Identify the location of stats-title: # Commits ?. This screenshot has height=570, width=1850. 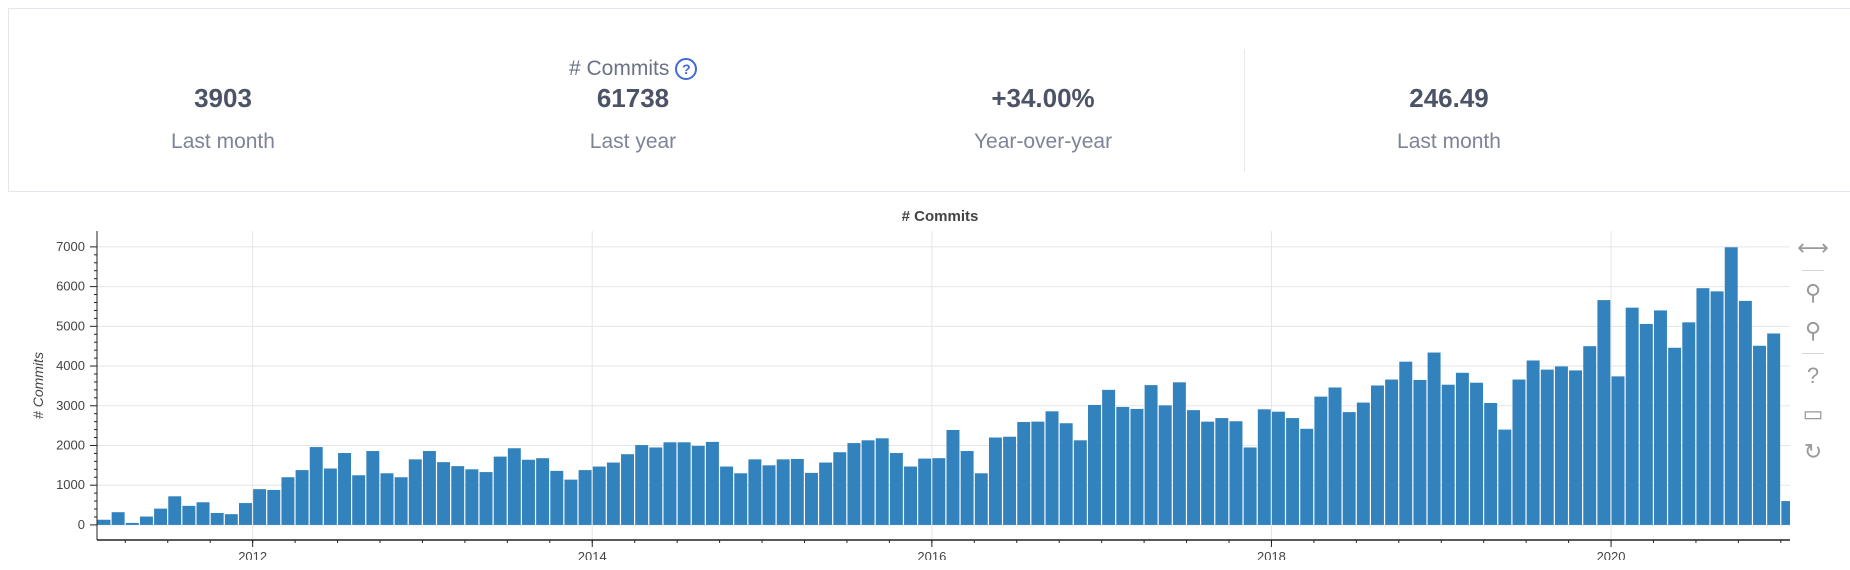
(633, 69).